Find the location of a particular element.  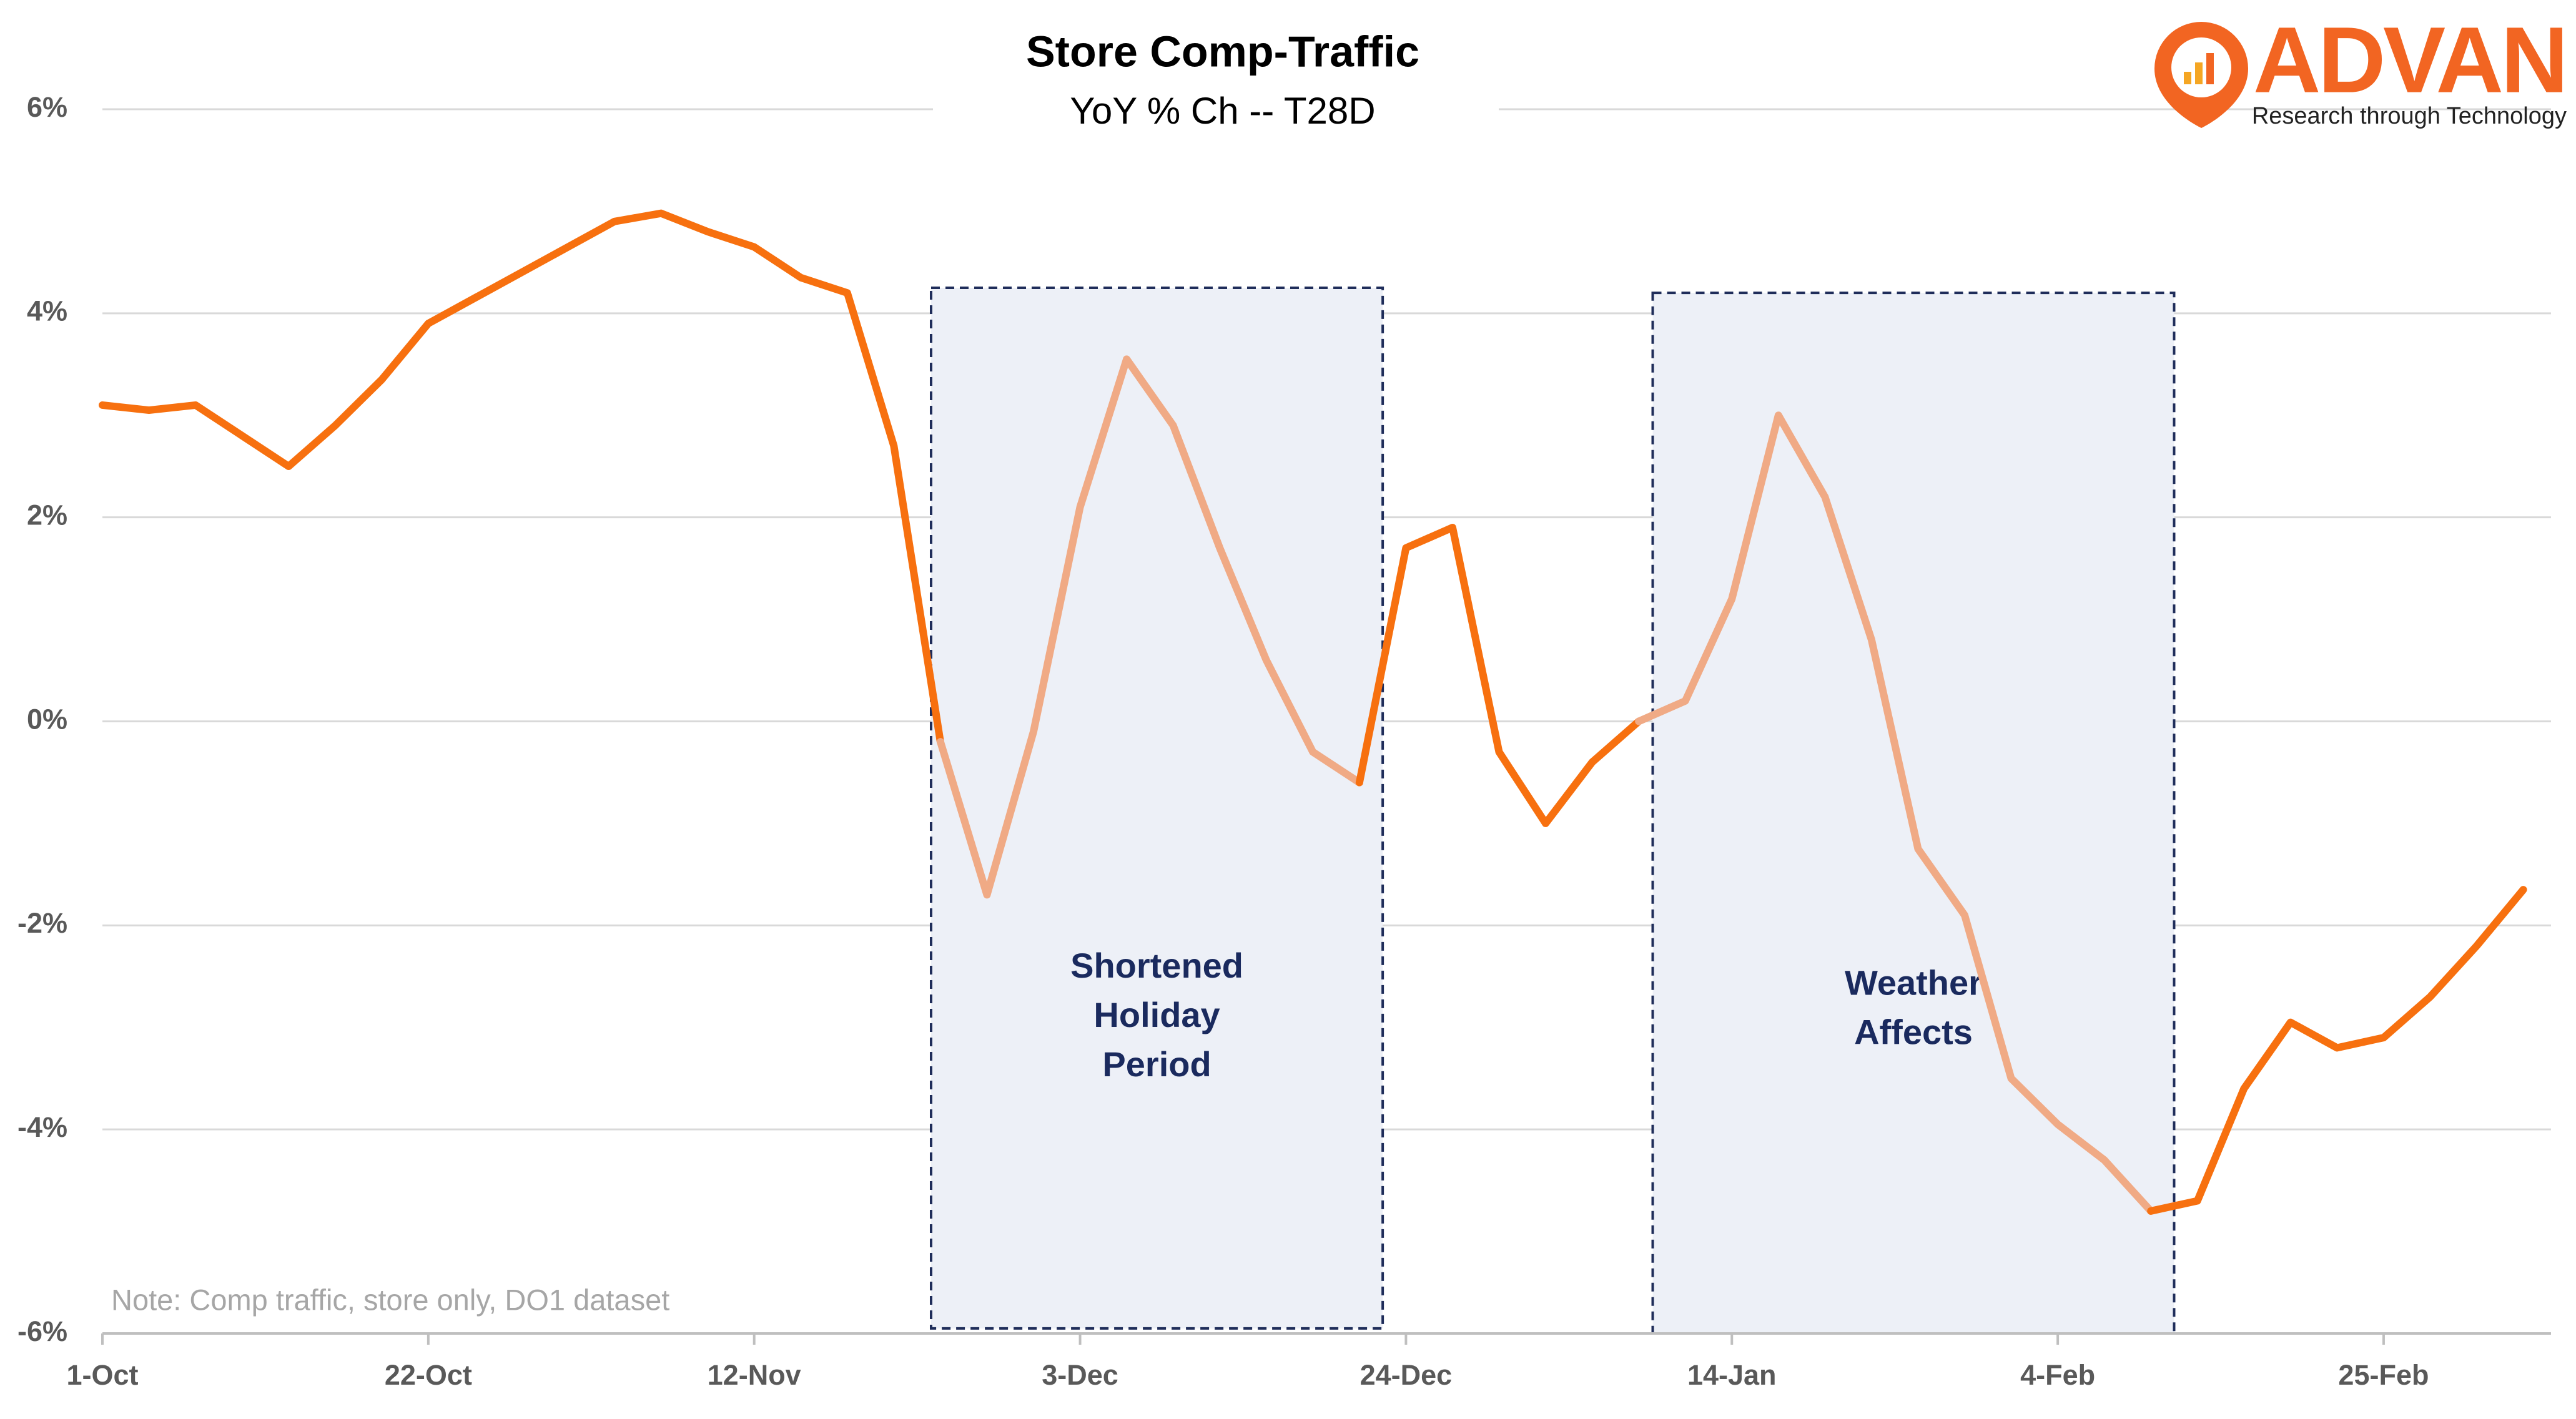

chart-subtitle: YoY % Ch -- T28D is located at coordinates (1222, 111).